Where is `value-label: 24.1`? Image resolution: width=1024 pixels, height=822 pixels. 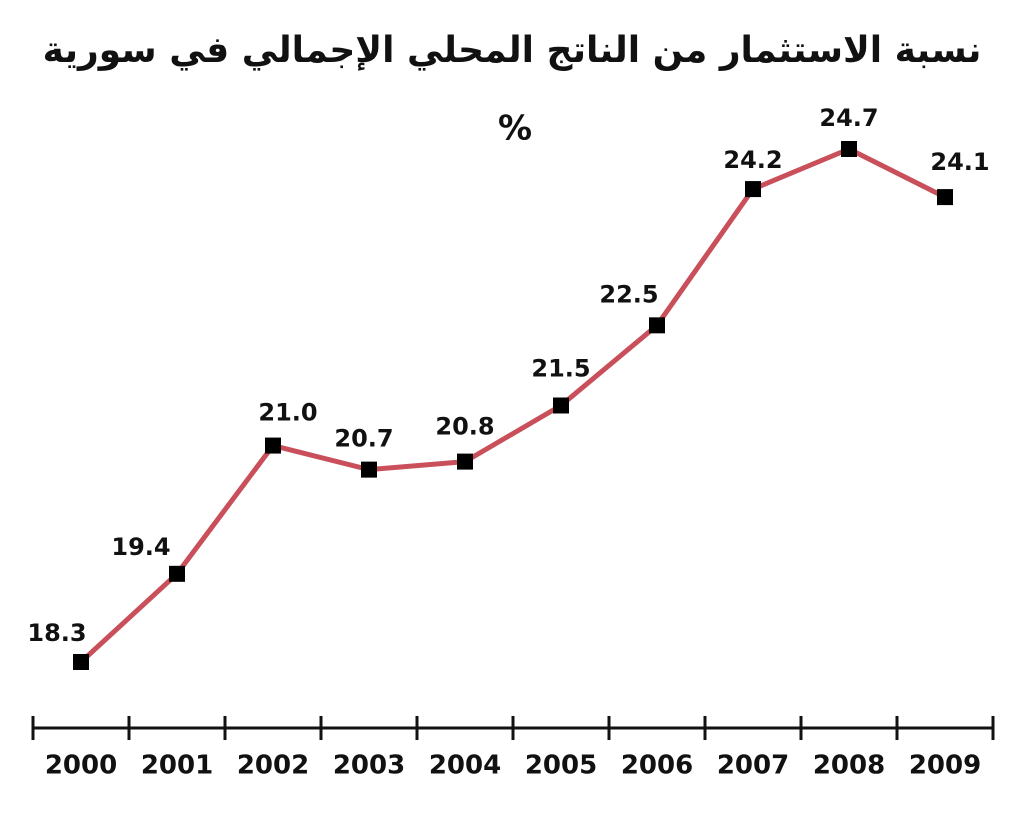
value-label: 24.1 is located at coordinates (959, 162).